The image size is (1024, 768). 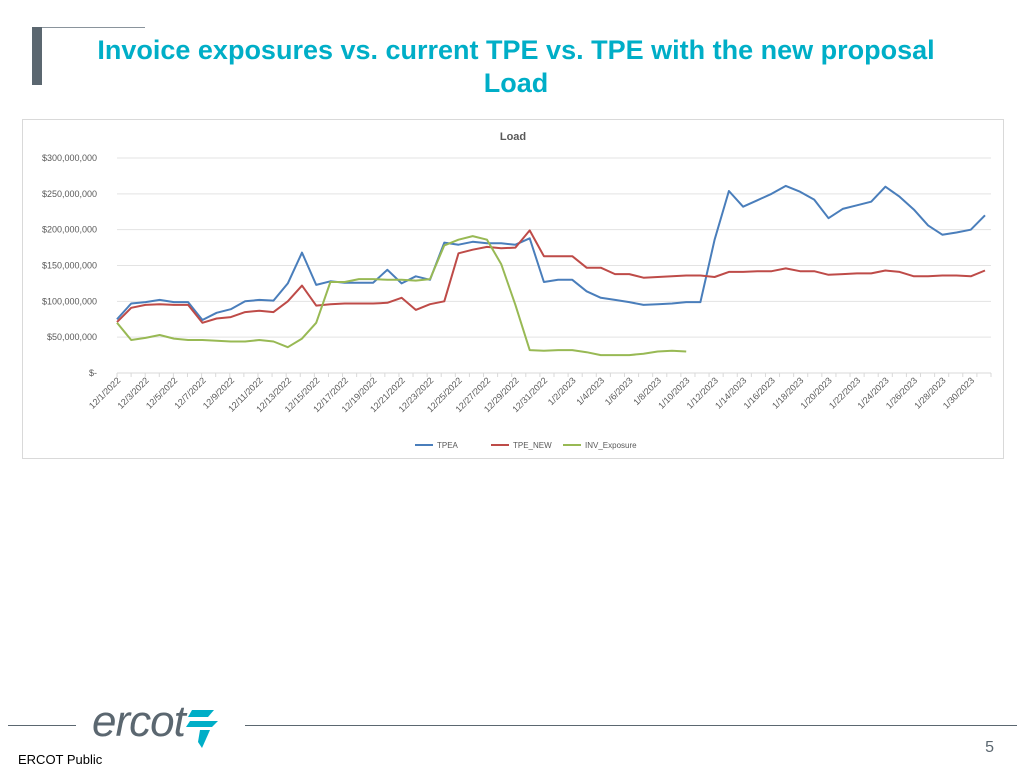 What do you see at coordinates (631, 725) in the screenshot?
I see `footer-divider-right` at bounding box center [631, 725].